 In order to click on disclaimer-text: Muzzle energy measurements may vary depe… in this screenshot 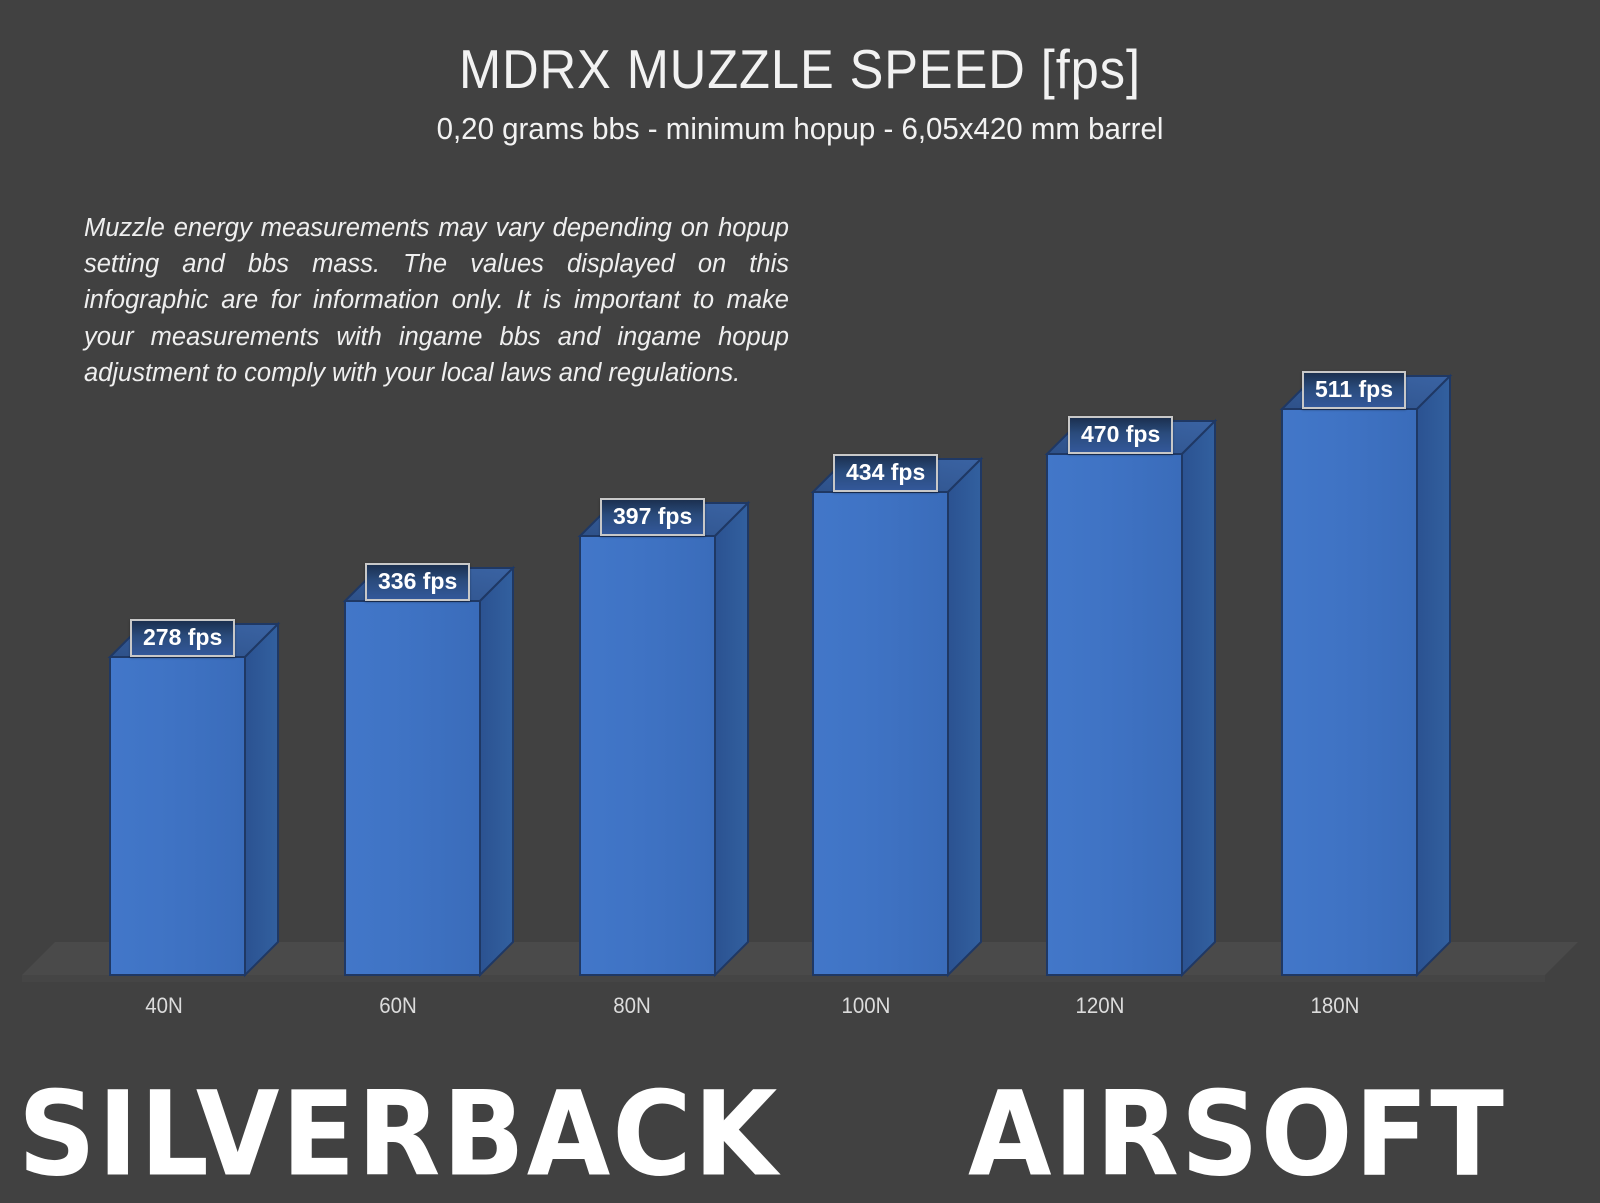, I will do `click(436, 300)`.